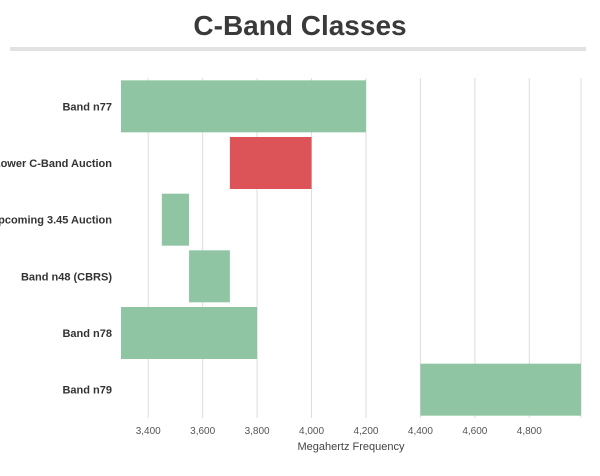  Describe the element at coordinates (148, 431) in the screenshot. I see `x-tick-label: 3,400` at that location.